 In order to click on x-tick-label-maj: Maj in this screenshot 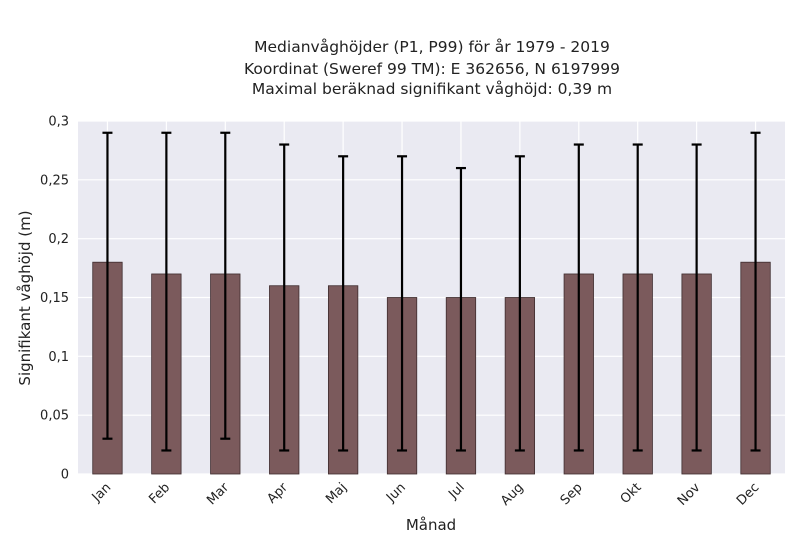, I will do `click(336, 493)`.